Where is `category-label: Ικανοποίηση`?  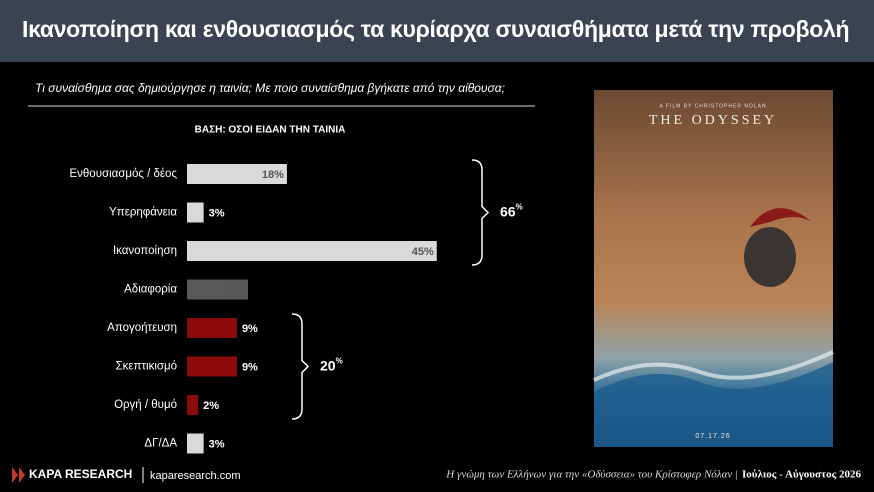
category-label: Ικανοποίηση is located at coordinates (145, 251).